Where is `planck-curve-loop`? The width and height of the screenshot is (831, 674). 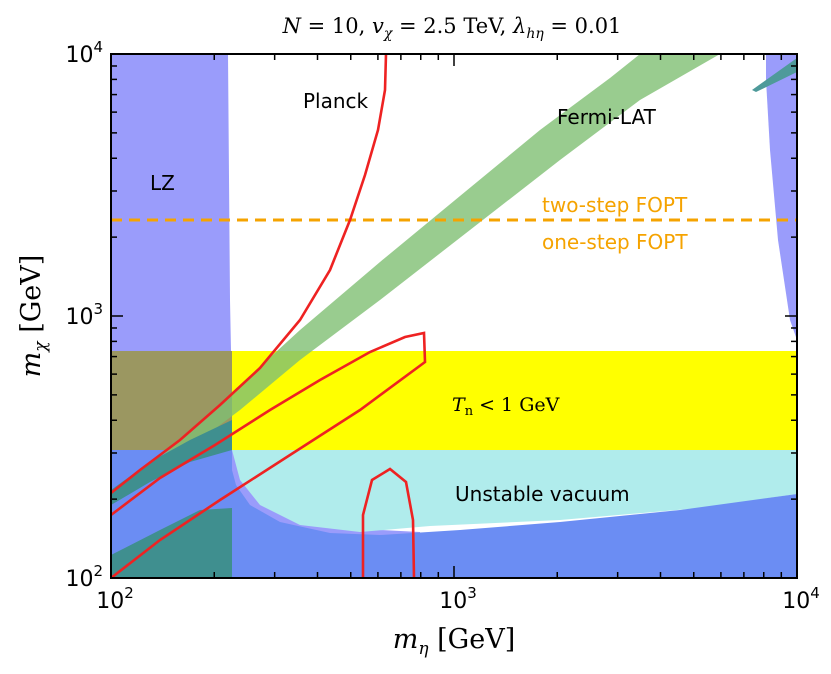
planck-curve-loop is located at coordinates (269, 454).